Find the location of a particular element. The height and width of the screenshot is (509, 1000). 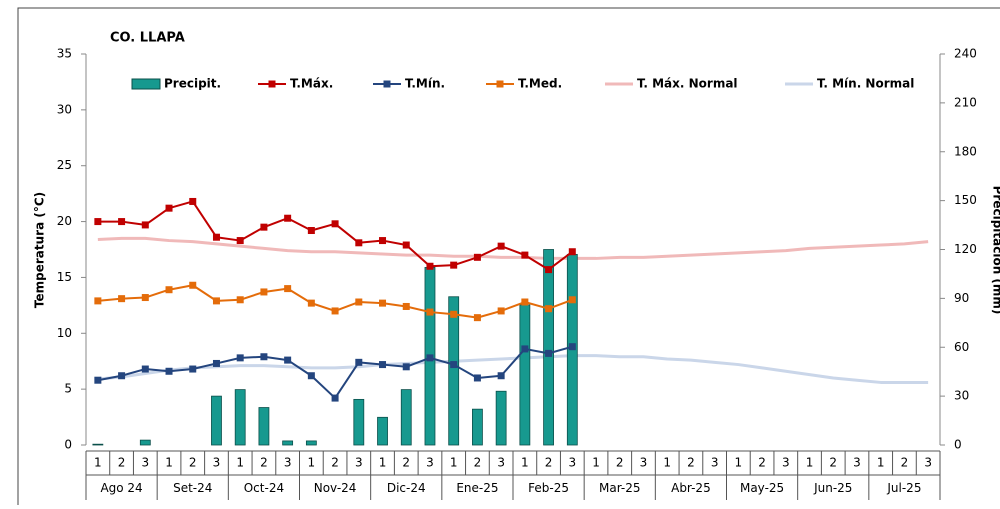

month-label: Mar-25 is located at coordinates (619, 488).